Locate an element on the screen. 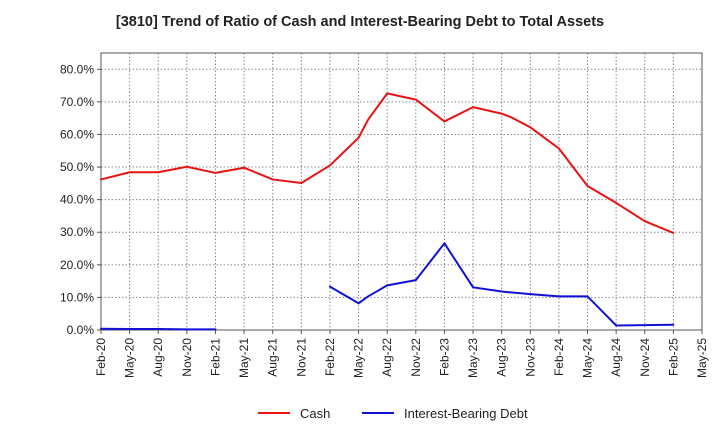 The height and width of the screenshot is (440, 720). x-tick-label: May-23 is located at coordinates (473, 358).